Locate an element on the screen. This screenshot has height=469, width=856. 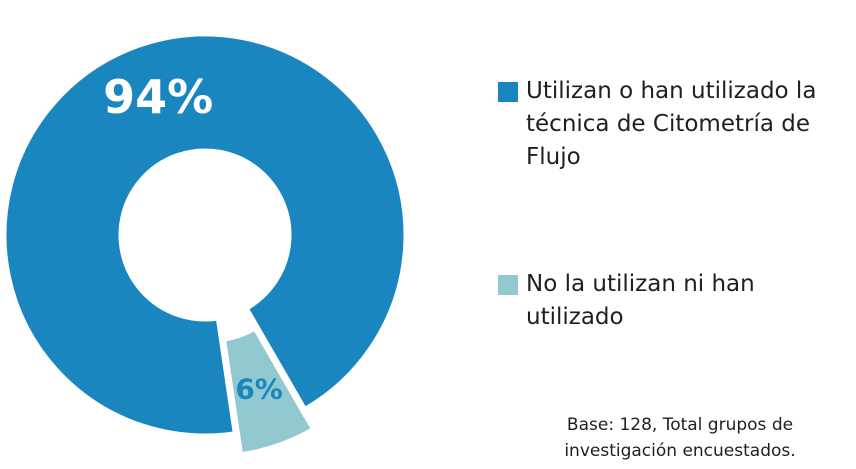
donut-slice is located at coordinates (268, 391).